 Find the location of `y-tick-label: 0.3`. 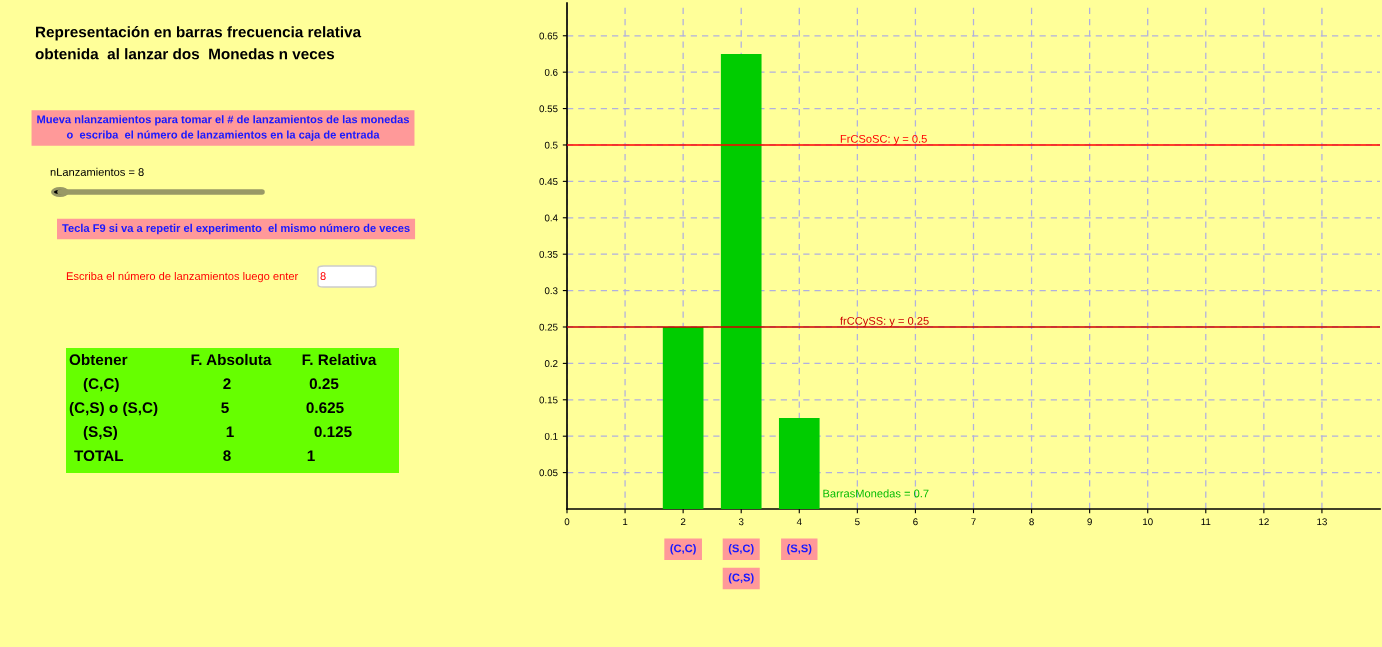

y-tick-label: 0.3 is located at coordinates (551, 291).